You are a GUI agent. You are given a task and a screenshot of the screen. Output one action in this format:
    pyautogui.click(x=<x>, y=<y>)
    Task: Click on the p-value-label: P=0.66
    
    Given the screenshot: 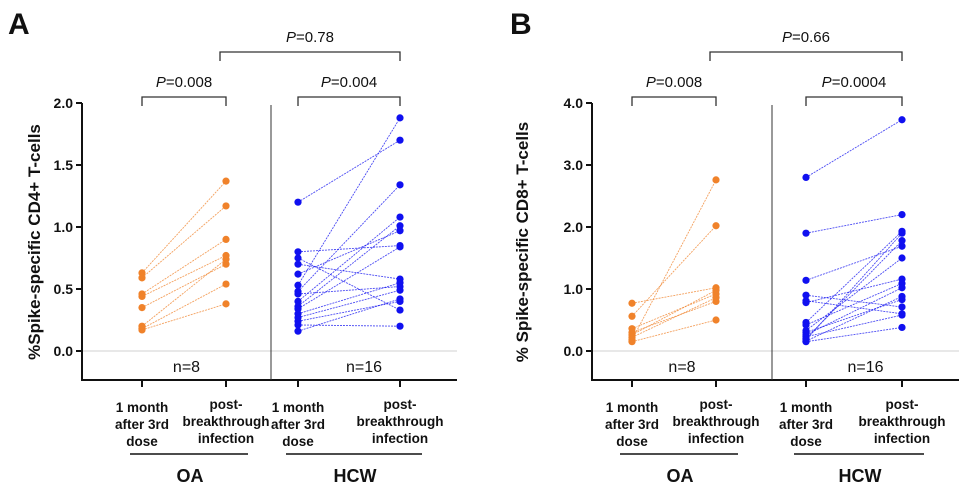 What is the action you would take?
    pyautogui.click(x=806, y=37)
    